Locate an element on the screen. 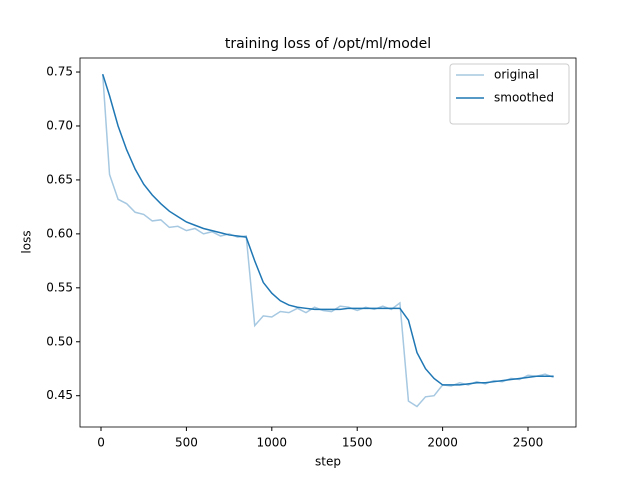  x-tick-label: 1000 is located at coordinates (272, 443).